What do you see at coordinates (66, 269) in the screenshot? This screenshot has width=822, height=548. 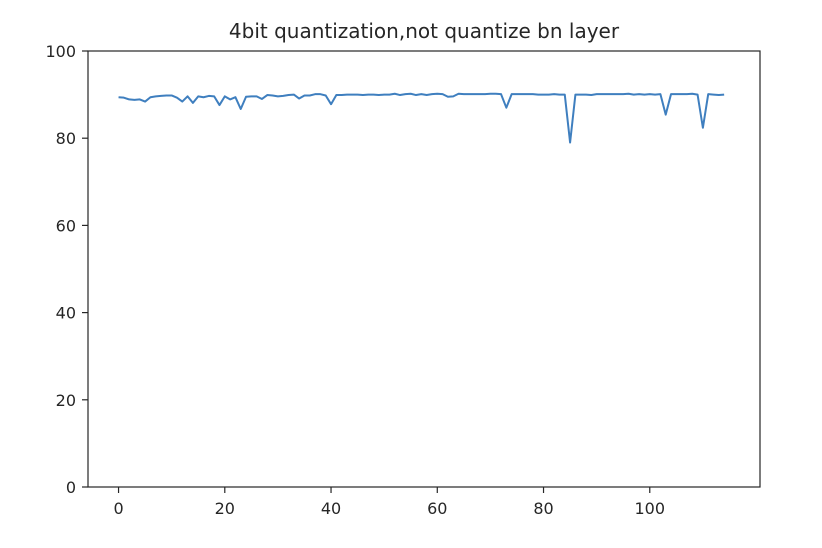 I see `y-axis: 0 20 40 60 80 100` at bounding box center [66, 269].